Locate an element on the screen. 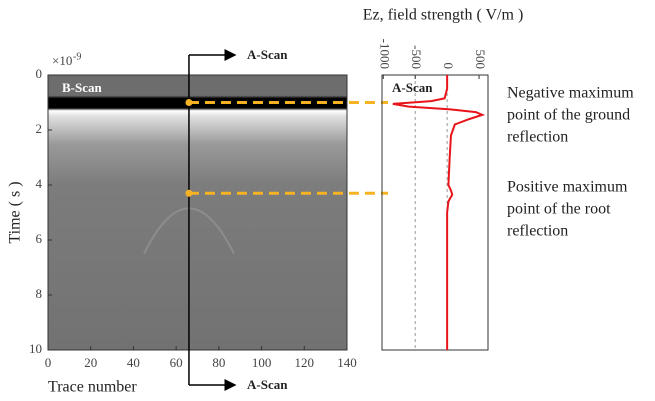  x-tick-label: 140 is located at coordinates (347, 362).